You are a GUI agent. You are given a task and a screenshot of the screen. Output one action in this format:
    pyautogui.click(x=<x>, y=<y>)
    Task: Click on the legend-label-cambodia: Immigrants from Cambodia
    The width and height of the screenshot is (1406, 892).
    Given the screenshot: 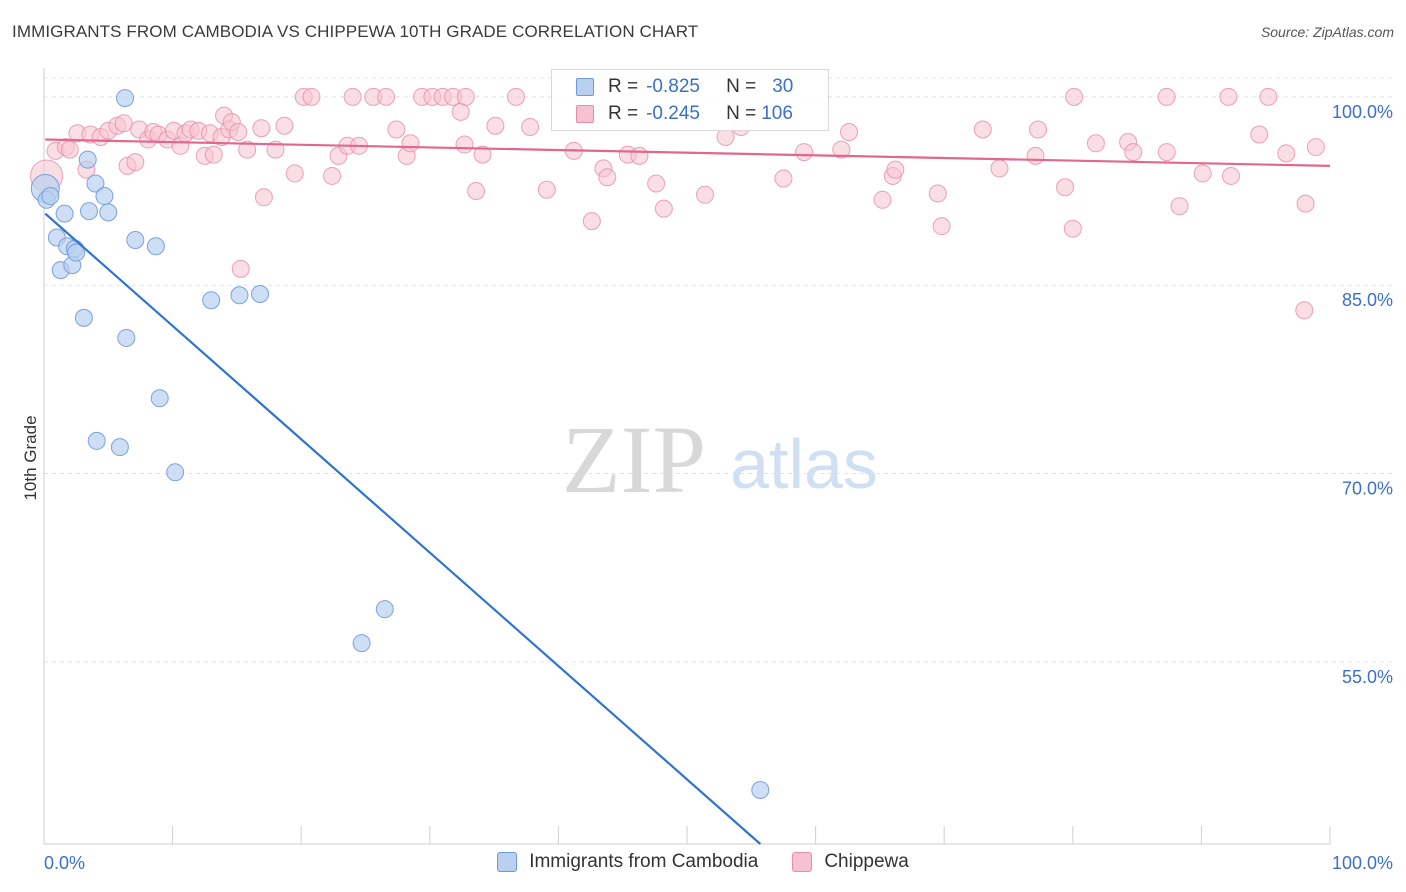 What is the action you would take?
    pyautogui.click(x=644, y=861)
    